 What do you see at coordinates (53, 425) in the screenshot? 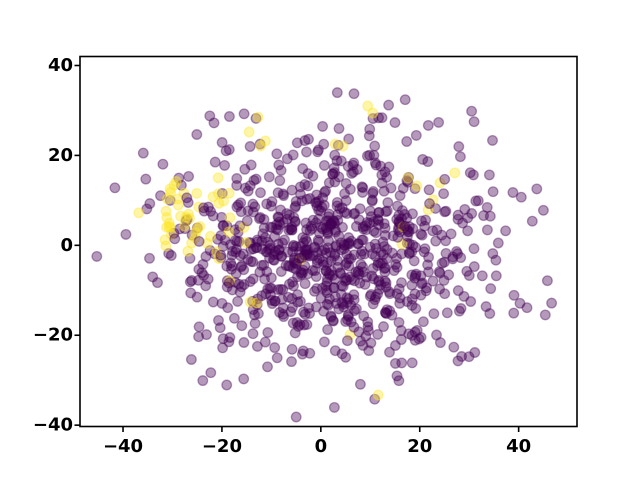
I see `y-tick-label: −40` at bounding box center [53, 425].